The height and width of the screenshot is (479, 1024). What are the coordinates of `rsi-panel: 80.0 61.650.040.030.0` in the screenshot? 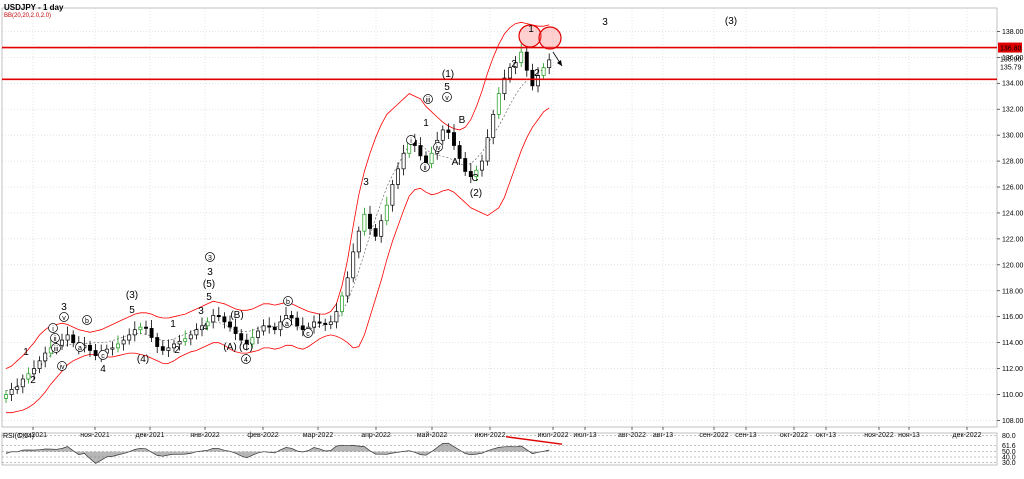 It's located at (508, 449).